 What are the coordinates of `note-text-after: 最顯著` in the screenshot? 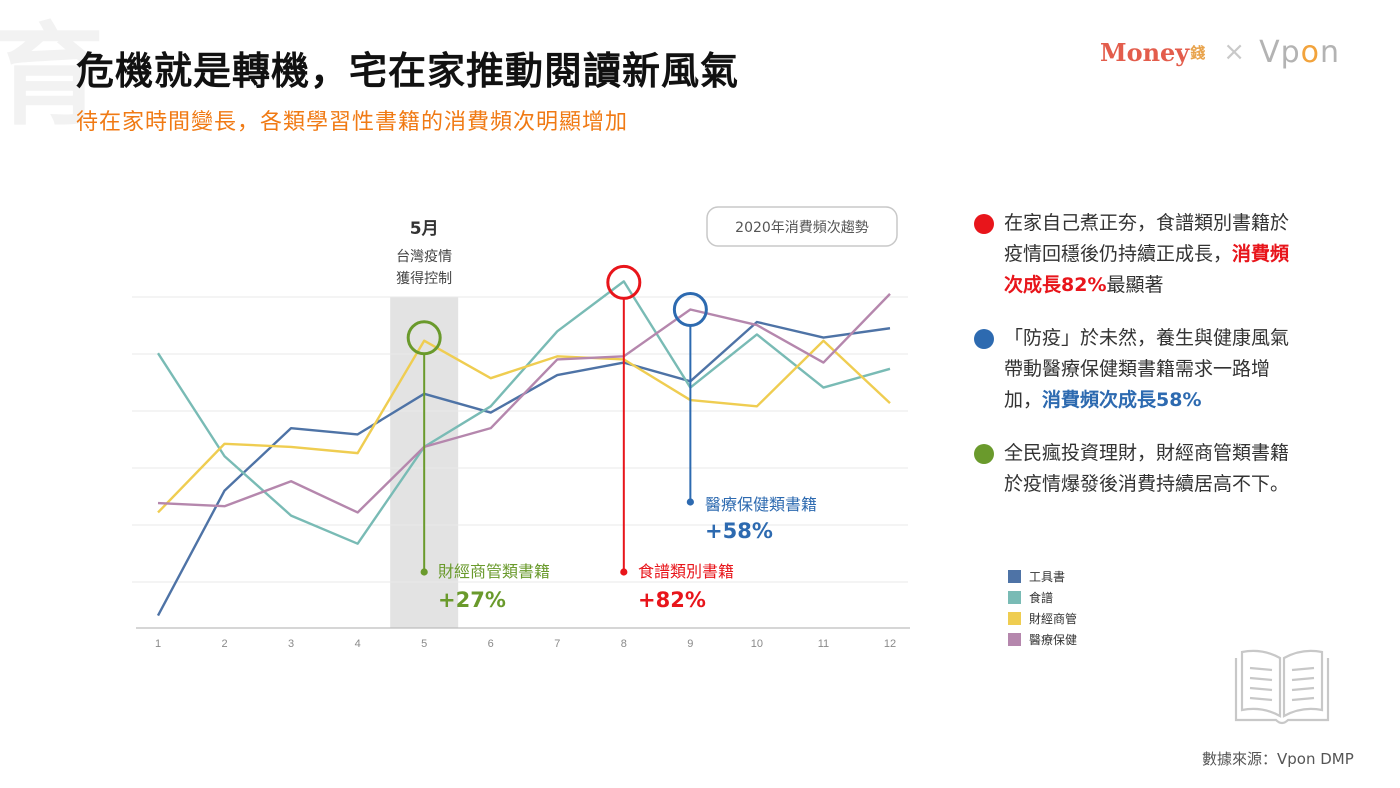 It's located at (1135, 285).